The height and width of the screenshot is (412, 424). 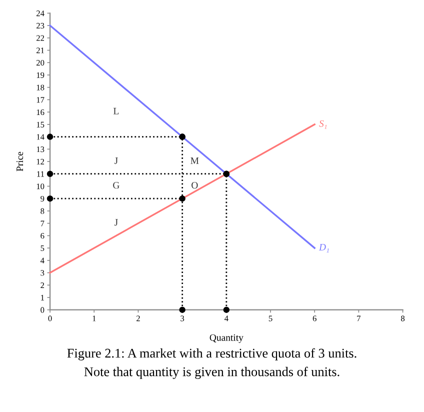 What do you see at coordinates (50, 319) in the screenshot?
I see `x-tick-label: 0` at bounding box center [50, 319].